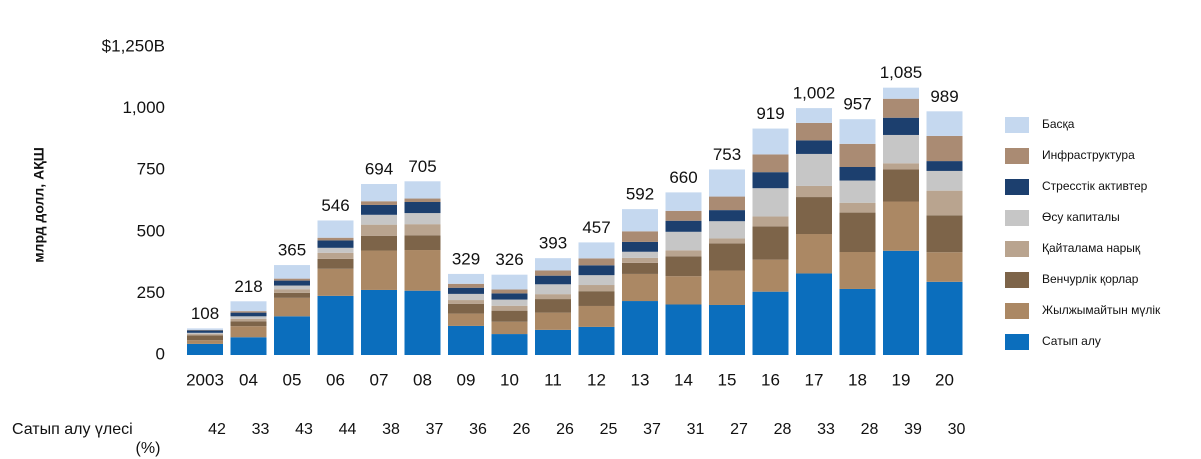  Describe the element at coordinates (160, 353) in the screenshot. I see `y-tick-label: 0` at that location.